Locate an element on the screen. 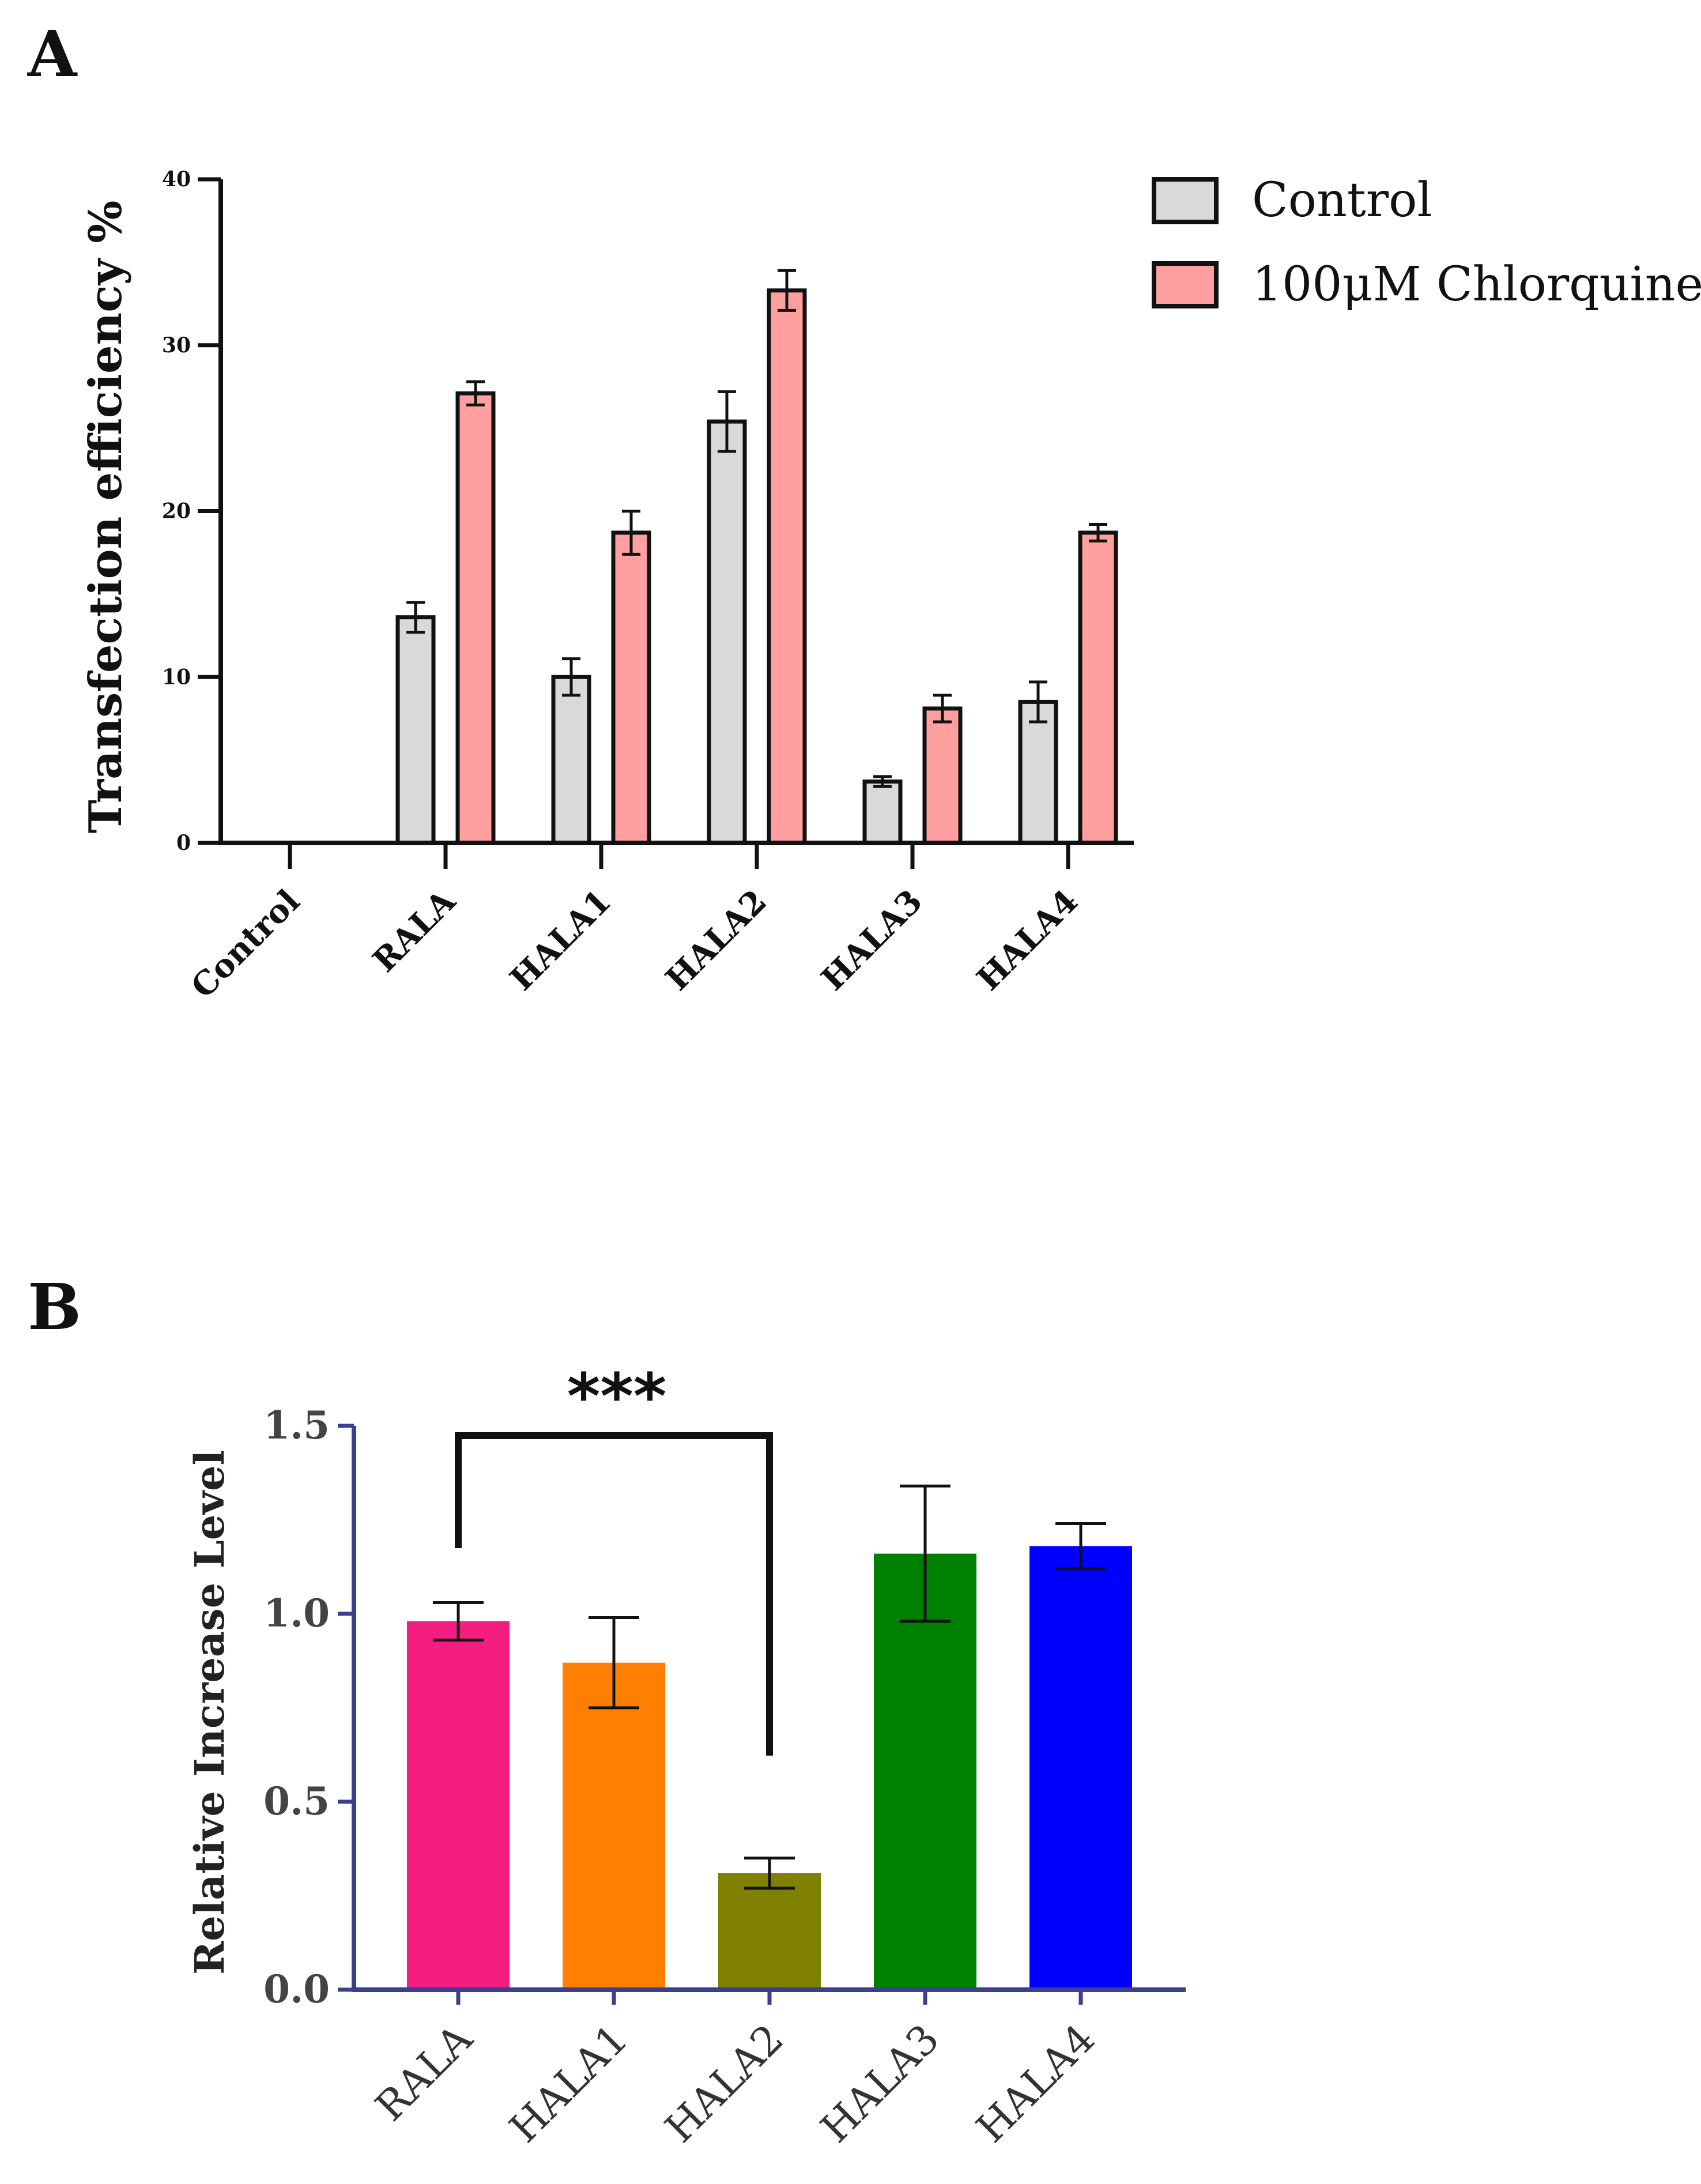 The width and height of the screenshot is (1701, 2184). x-tick-label-a: HALA4 is located at coordinates (1027, 940).